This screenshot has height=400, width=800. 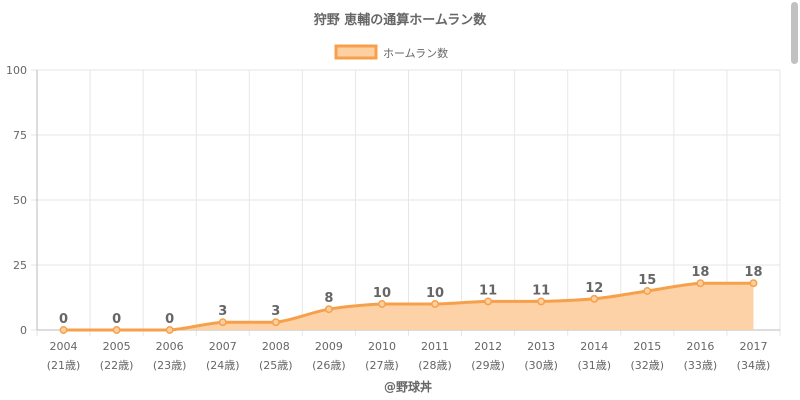 I want to click on legend-label: ホームラン数, so click(x=415, y=53).